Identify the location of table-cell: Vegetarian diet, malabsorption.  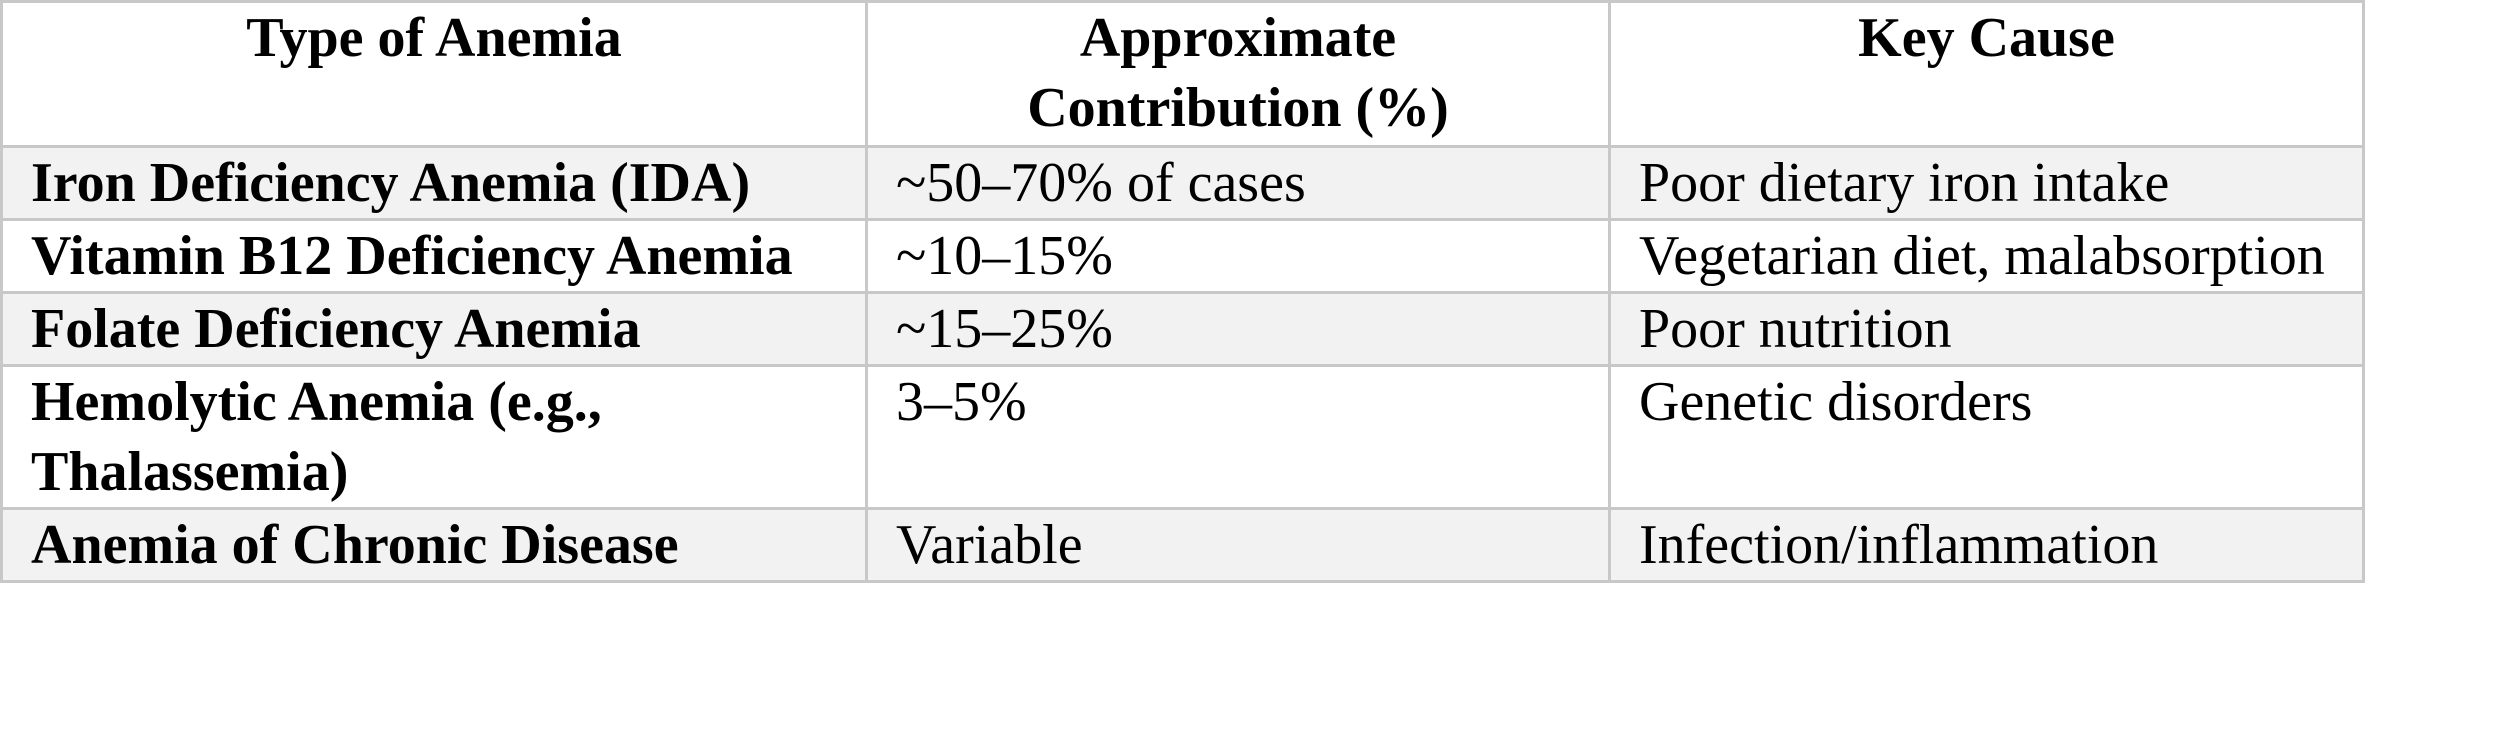
(1986, 256).